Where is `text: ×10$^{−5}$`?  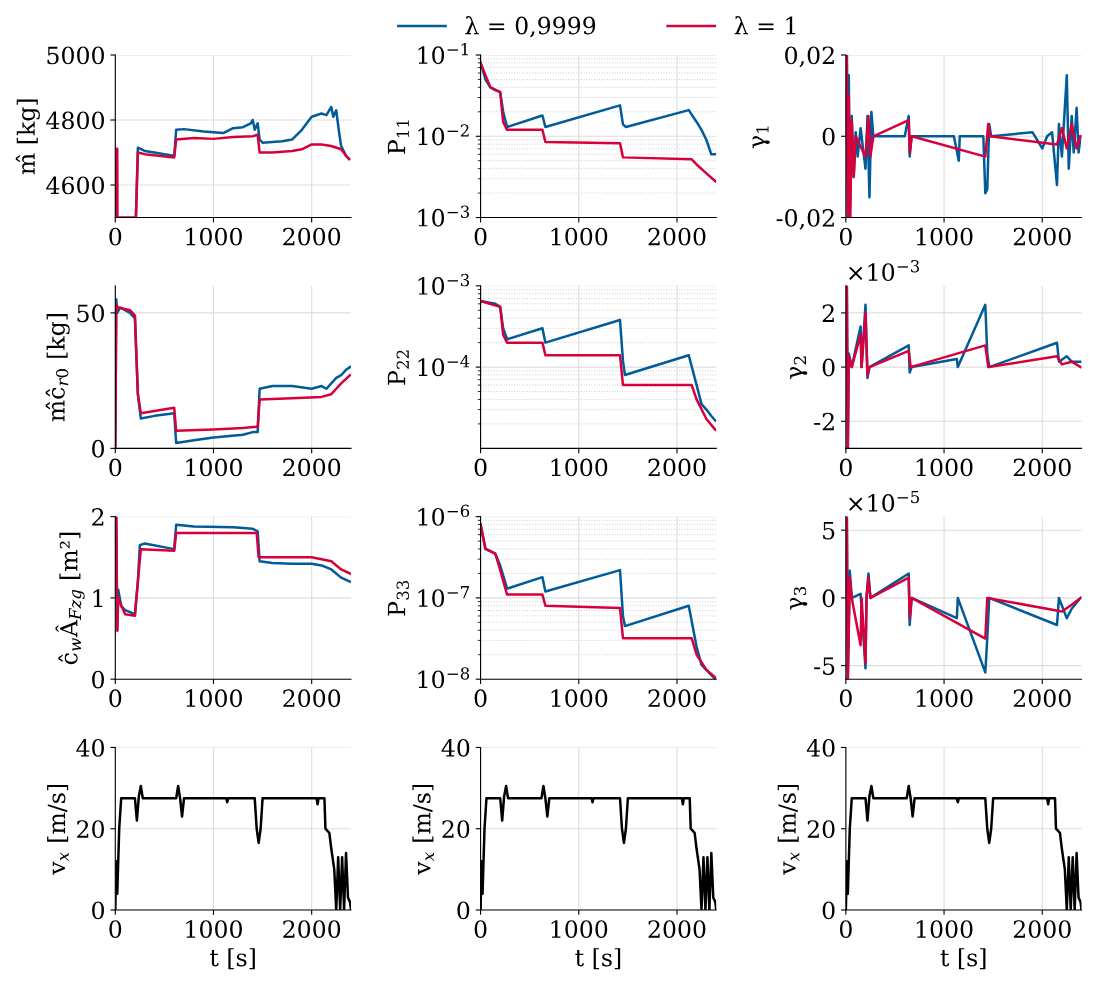 text: ×10$^{−5}$ is located at coordinates (884, 501).